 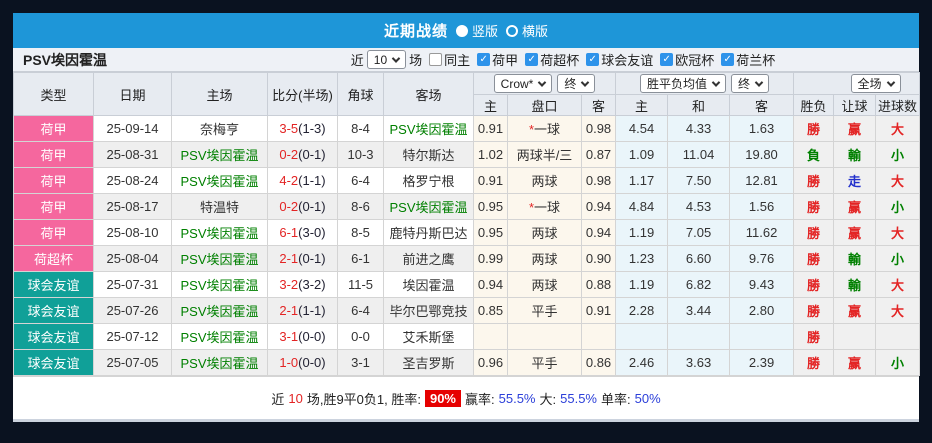 I want to click on score-cell: 0-2(0-1), so click(x=302, y=206).